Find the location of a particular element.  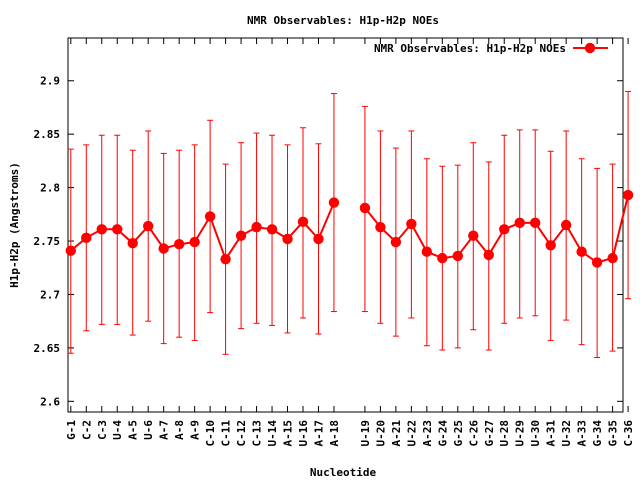

x-tick-label: A-8 is located at coordinates (179, 430).